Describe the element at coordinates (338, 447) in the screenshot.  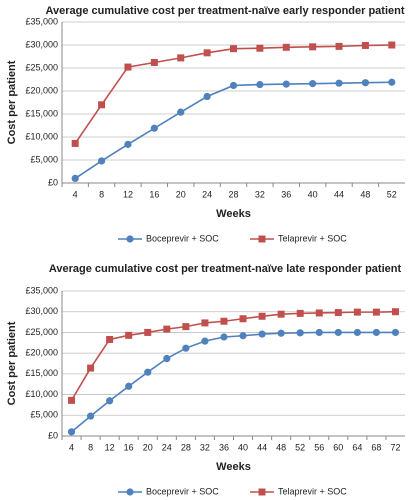
I see `x-tick-label: 60` at that location.